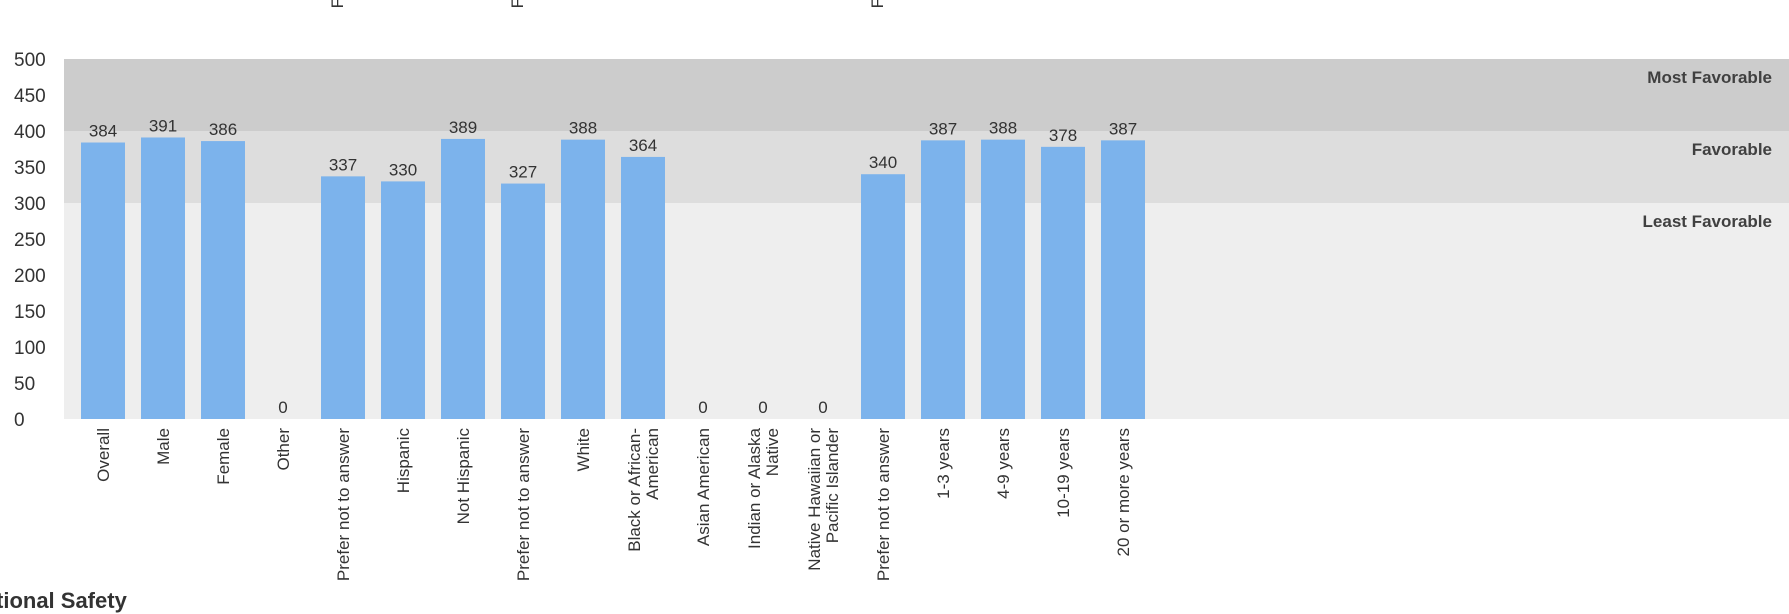 The width and height of the screenshot is (1789, 614). What do you see at coordinates (1732, 149) in the screenshot?
I see `band-label: Favorable` at bounding box center [1732, 149].